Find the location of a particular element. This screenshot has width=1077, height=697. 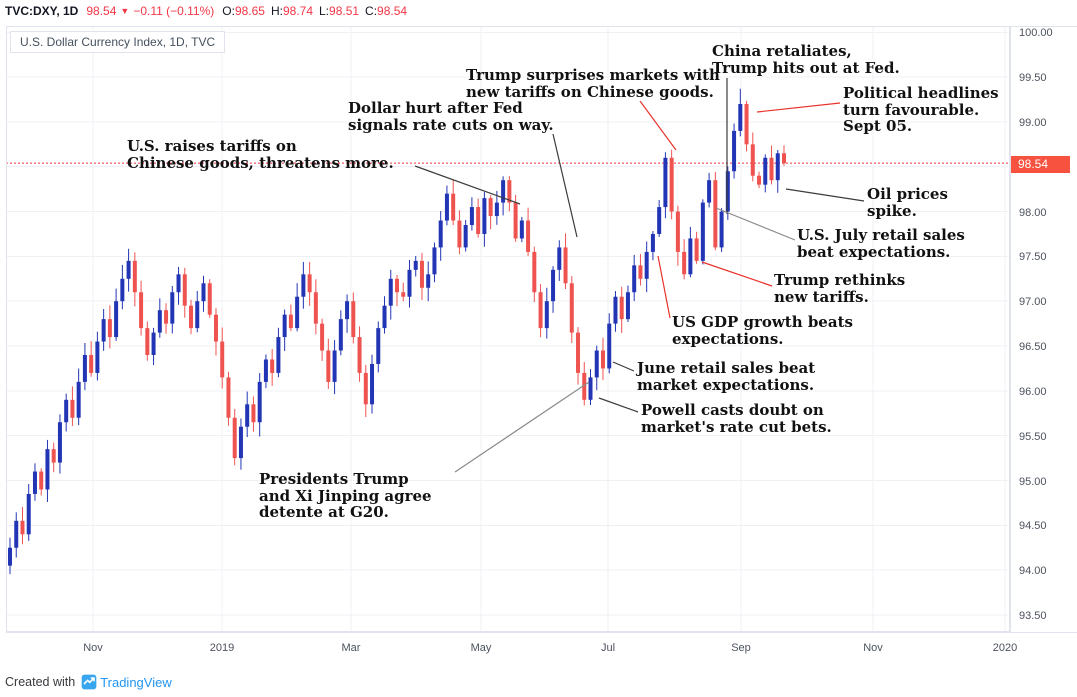

time-tick-label: Mar is located at coordinates (351, 648).